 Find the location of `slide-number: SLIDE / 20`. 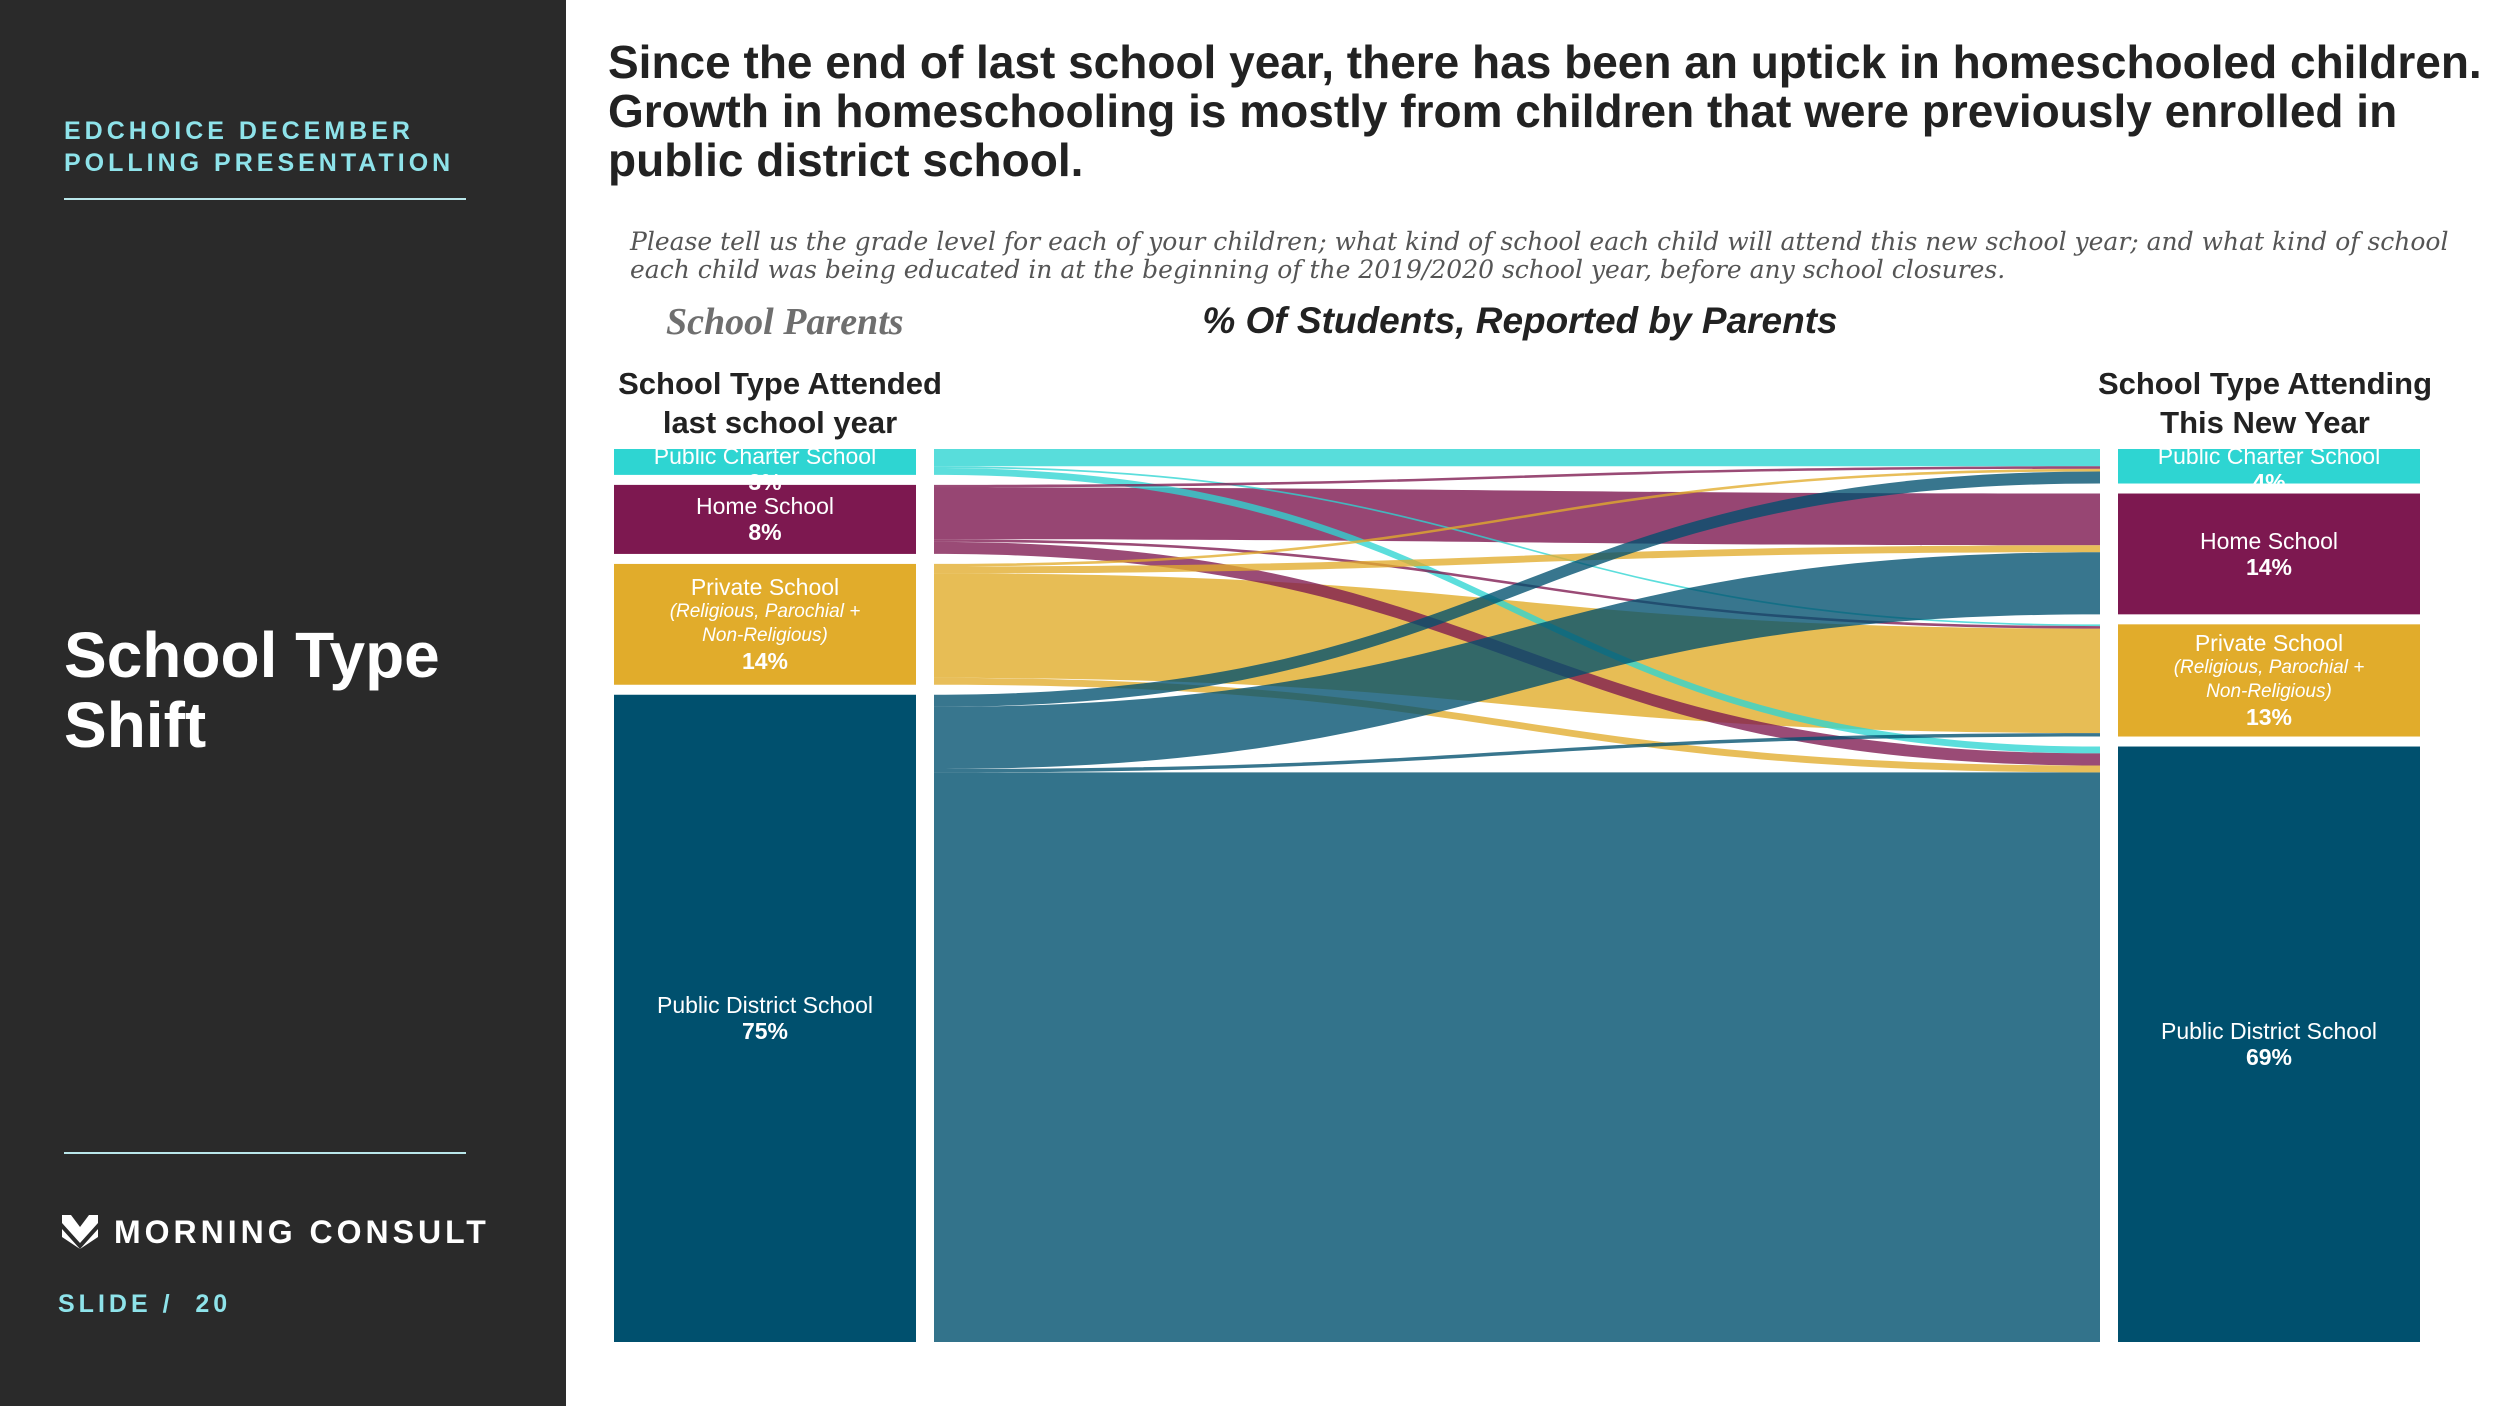

slide-number: SLIDE / 20 is located at coordinates (145, 1304).